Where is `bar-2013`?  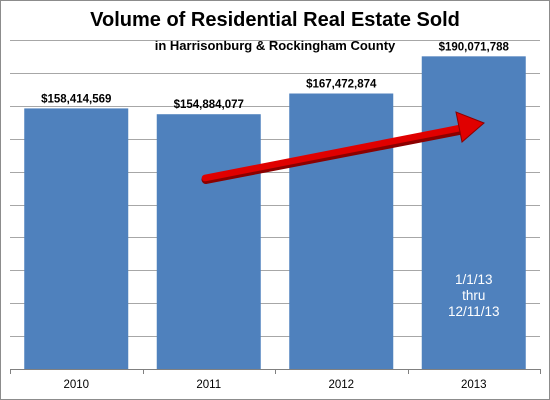 bar-2013 is located at coordinates (473, 212).